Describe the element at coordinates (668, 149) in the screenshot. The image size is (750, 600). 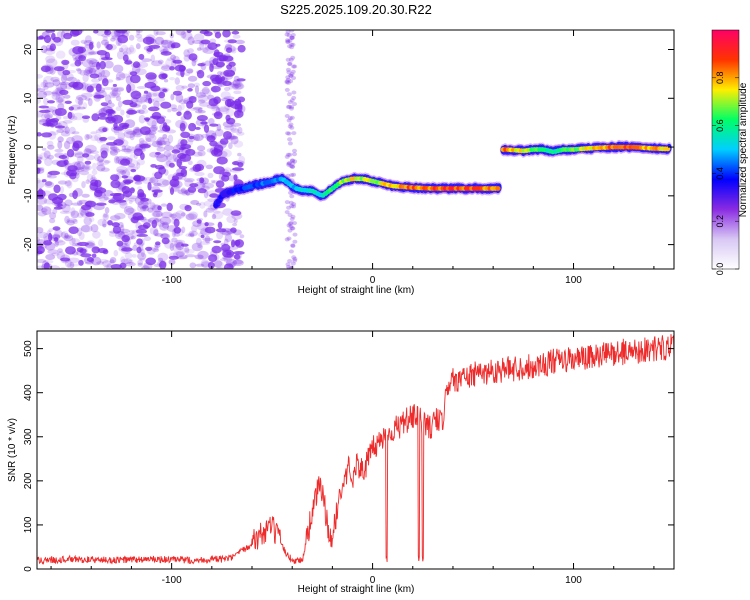
I see `heatmap-cell` at that location.